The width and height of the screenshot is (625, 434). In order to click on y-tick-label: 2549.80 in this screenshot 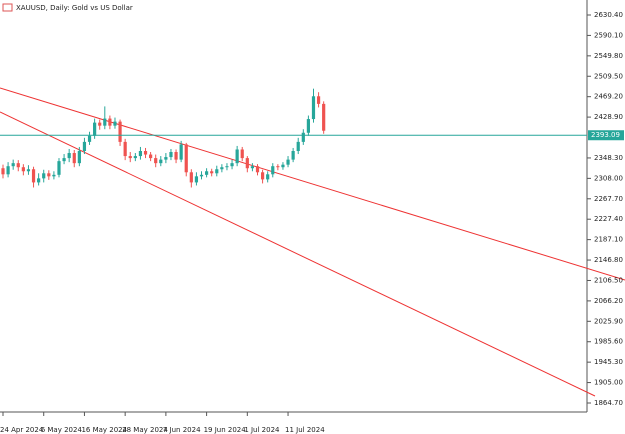, I will do `click(608, 56)`.